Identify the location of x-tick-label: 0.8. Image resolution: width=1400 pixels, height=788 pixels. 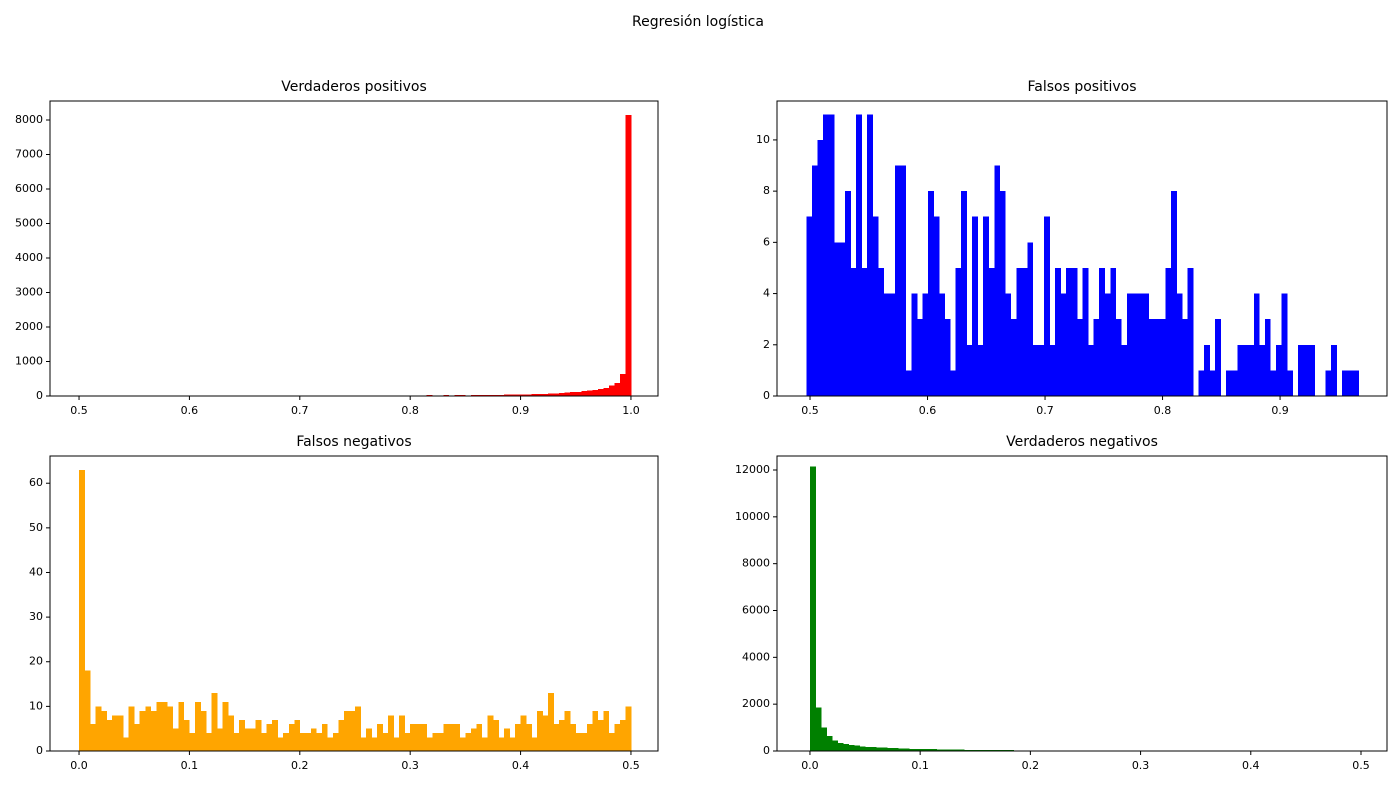
(410, 410).